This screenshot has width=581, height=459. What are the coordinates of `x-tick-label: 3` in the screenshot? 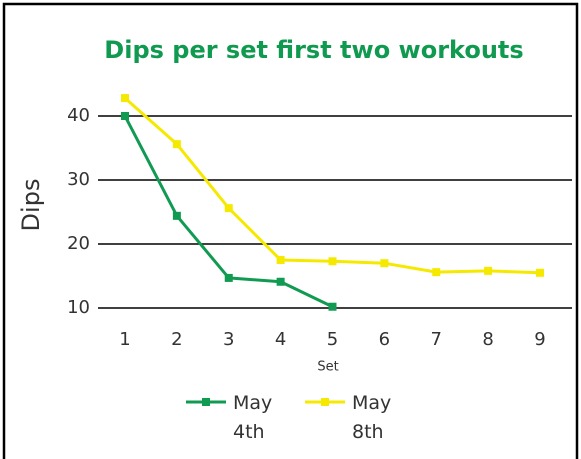 It's located at (228, 339).